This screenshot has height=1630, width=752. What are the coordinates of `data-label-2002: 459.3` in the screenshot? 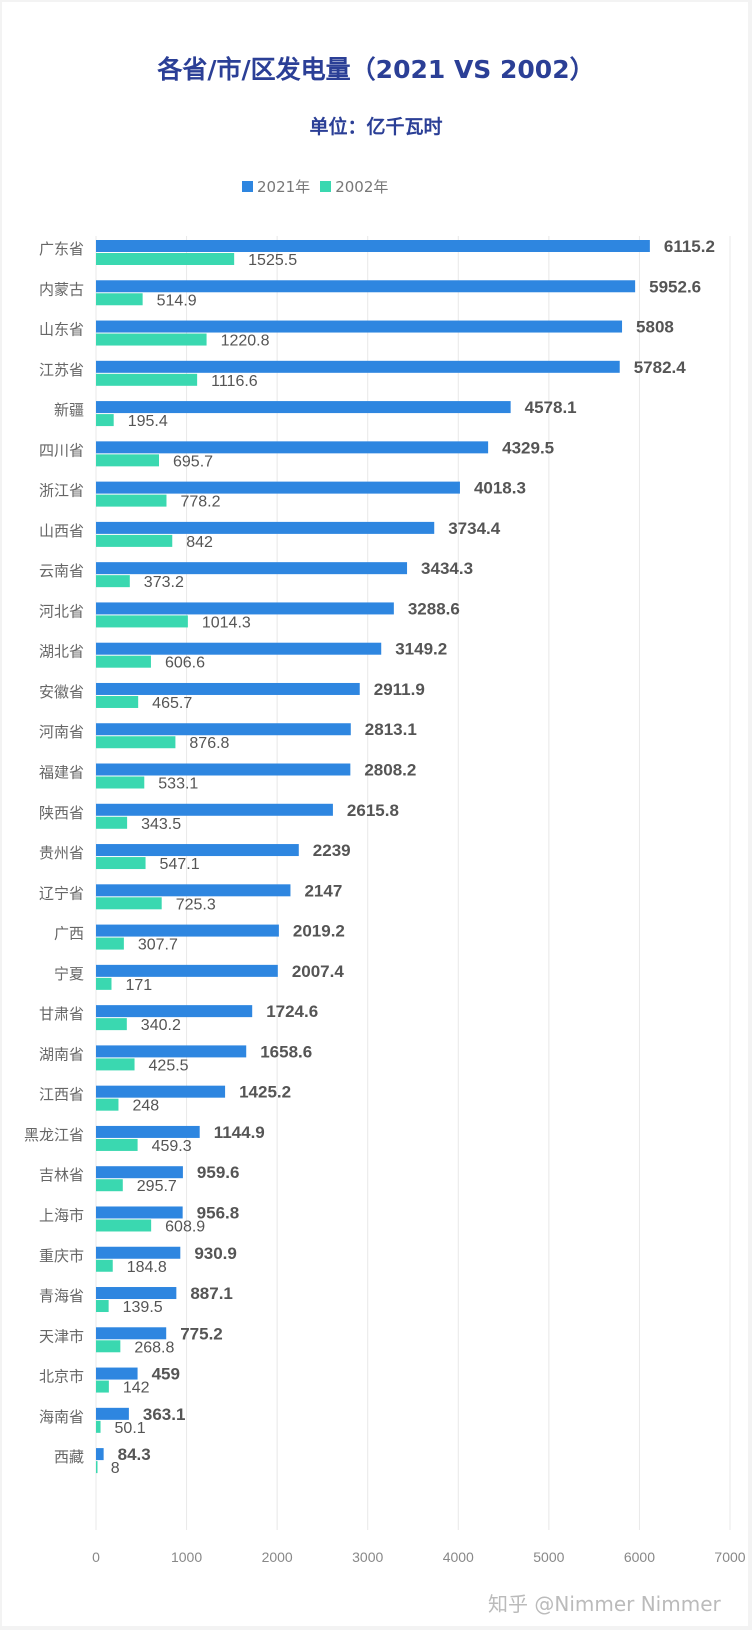 It's located at (172, 1146).